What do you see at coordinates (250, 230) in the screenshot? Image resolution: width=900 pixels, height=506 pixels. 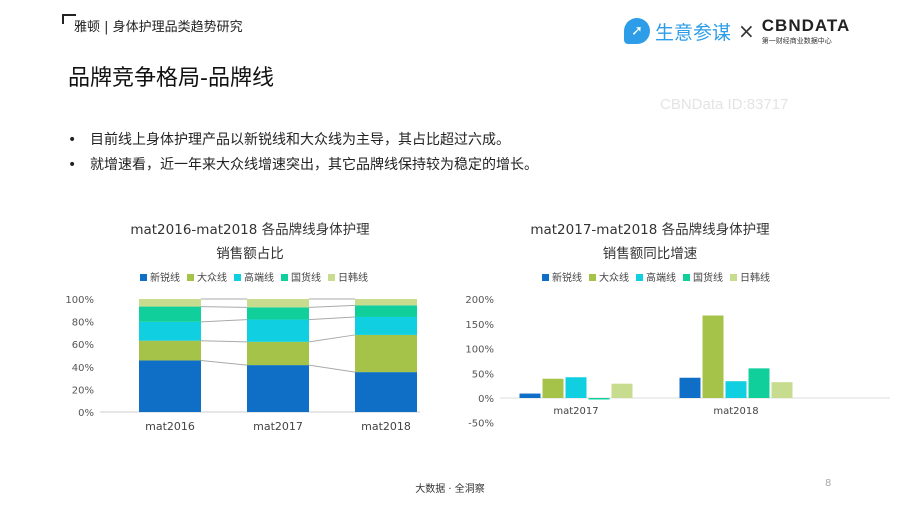 I see `chart1-title-line: mat2016-mat2018 各品牌线身体护理` at bounding box center [250, 230].